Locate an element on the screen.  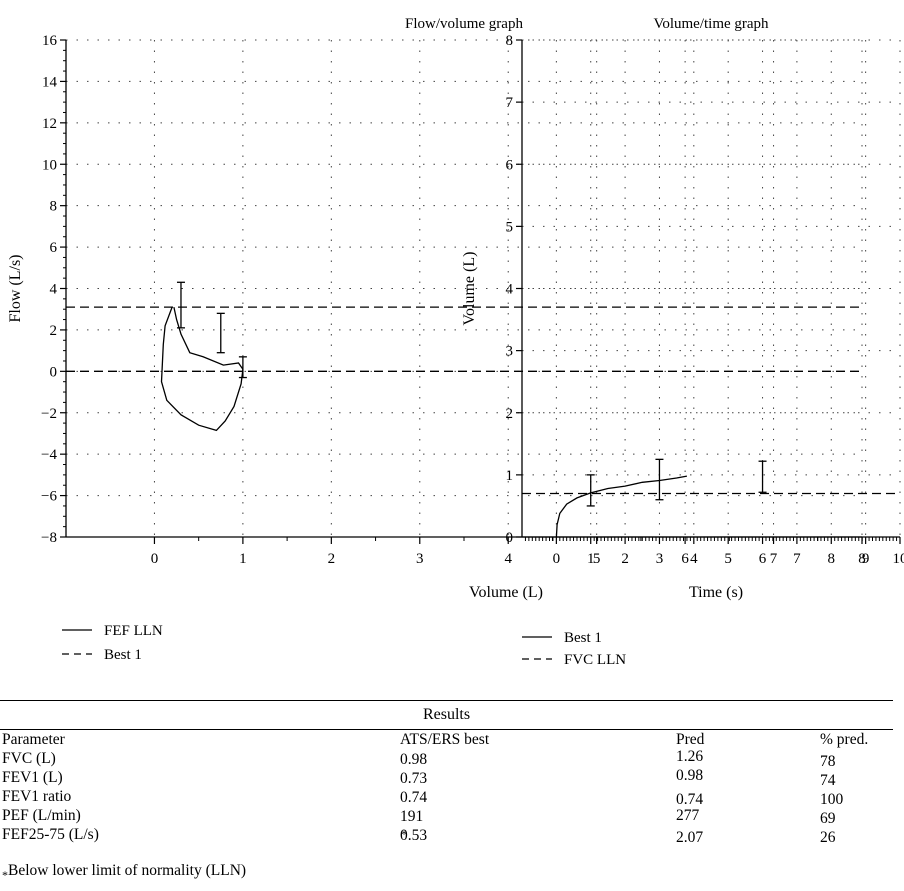
cell-pred: 1.26 is located at coordinates (690, 756).